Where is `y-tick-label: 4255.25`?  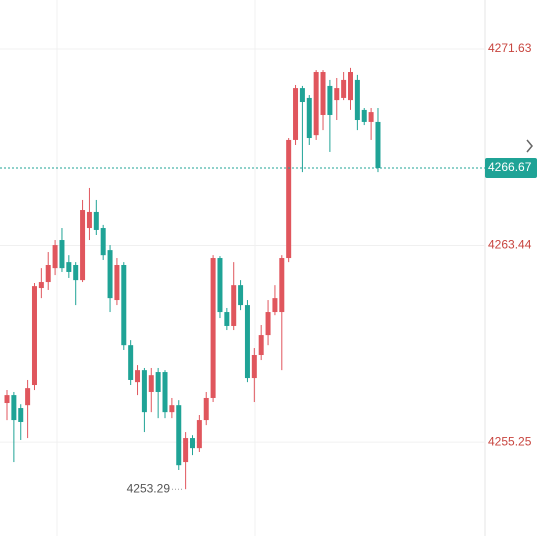
y-tick-label: 4255.25 is located at coordinates (510, 441).